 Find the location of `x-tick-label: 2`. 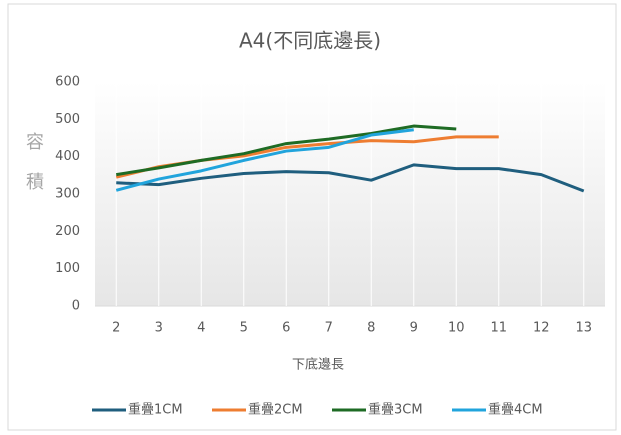

x-tick-label: 2 is located at coordinates (116, 328).